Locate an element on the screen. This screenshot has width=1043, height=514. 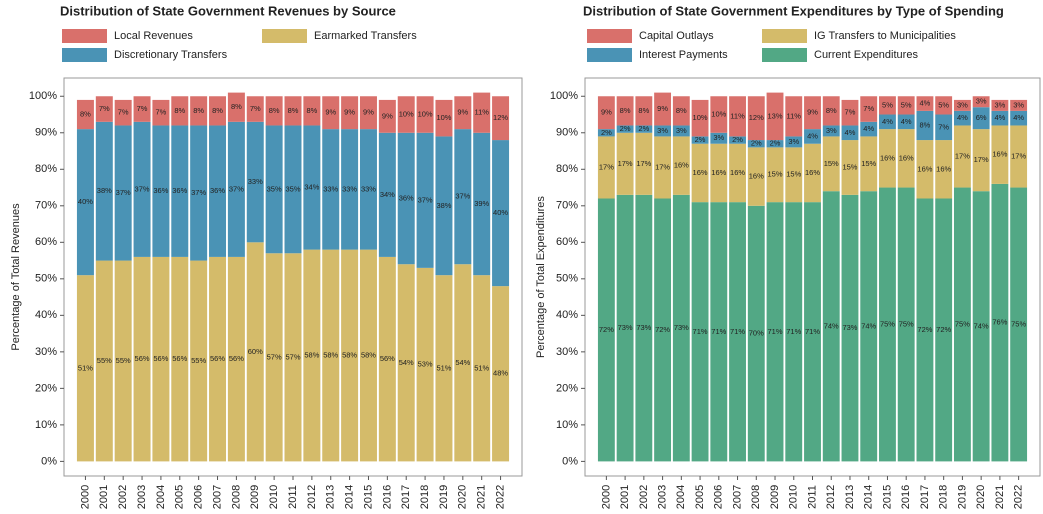
value-label: 39% is located at coordinates (481, 203).